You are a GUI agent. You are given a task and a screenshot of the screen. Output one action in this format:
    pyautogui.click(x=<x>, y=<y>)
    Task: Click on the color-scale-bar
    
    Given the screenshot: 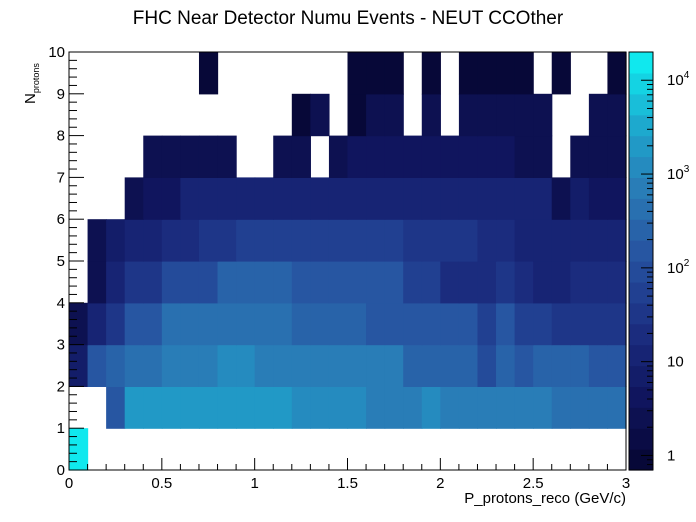 What is the action you would take?
    pyautogui.click(x=641, y=261)
    